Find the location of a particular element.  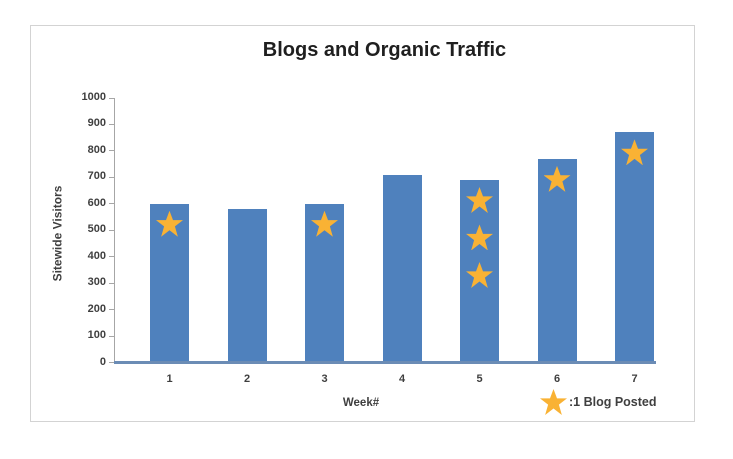

star-icon is located at coordinates (553, 402).